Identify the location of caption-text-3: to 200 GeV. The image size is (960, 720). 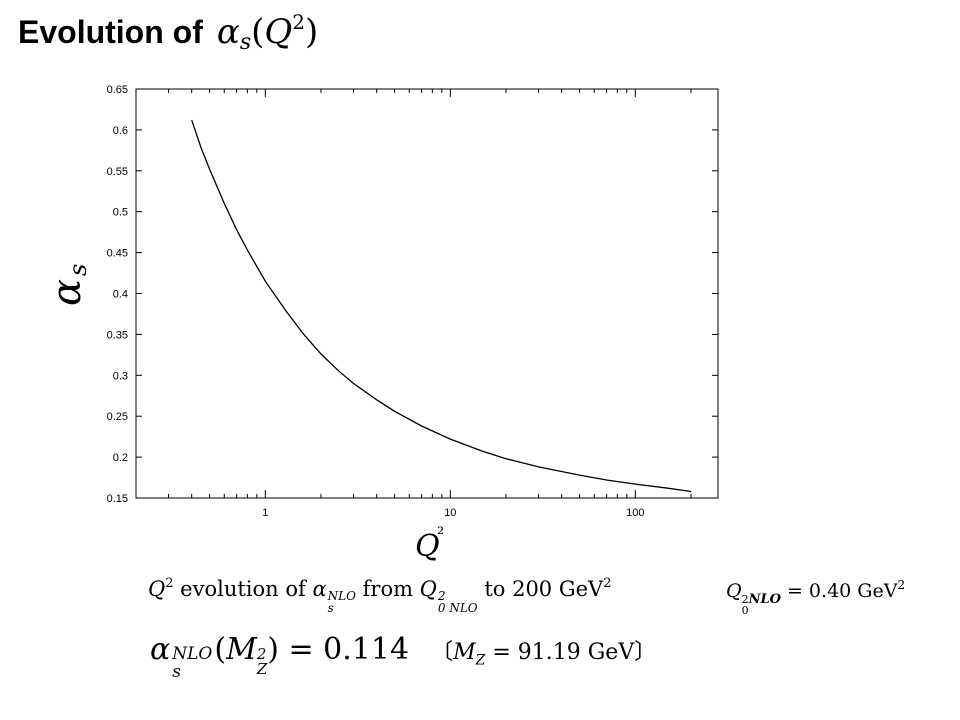
(540, 589).